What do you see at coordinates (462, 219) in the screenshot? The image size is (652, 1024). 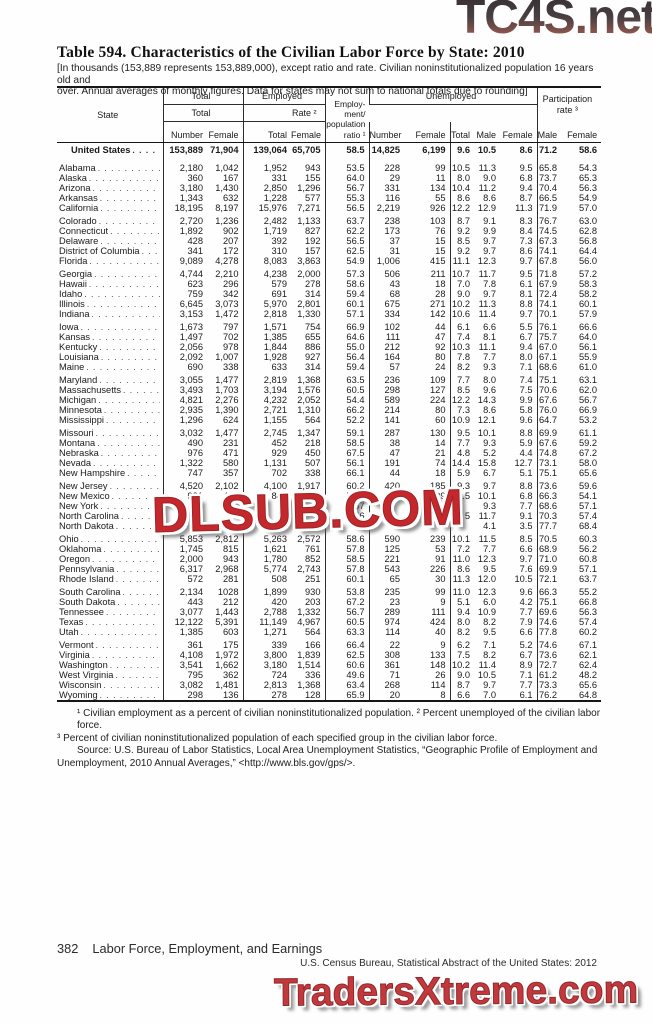 I see `value-cell: 8.7` at bounding box center [462, 219].